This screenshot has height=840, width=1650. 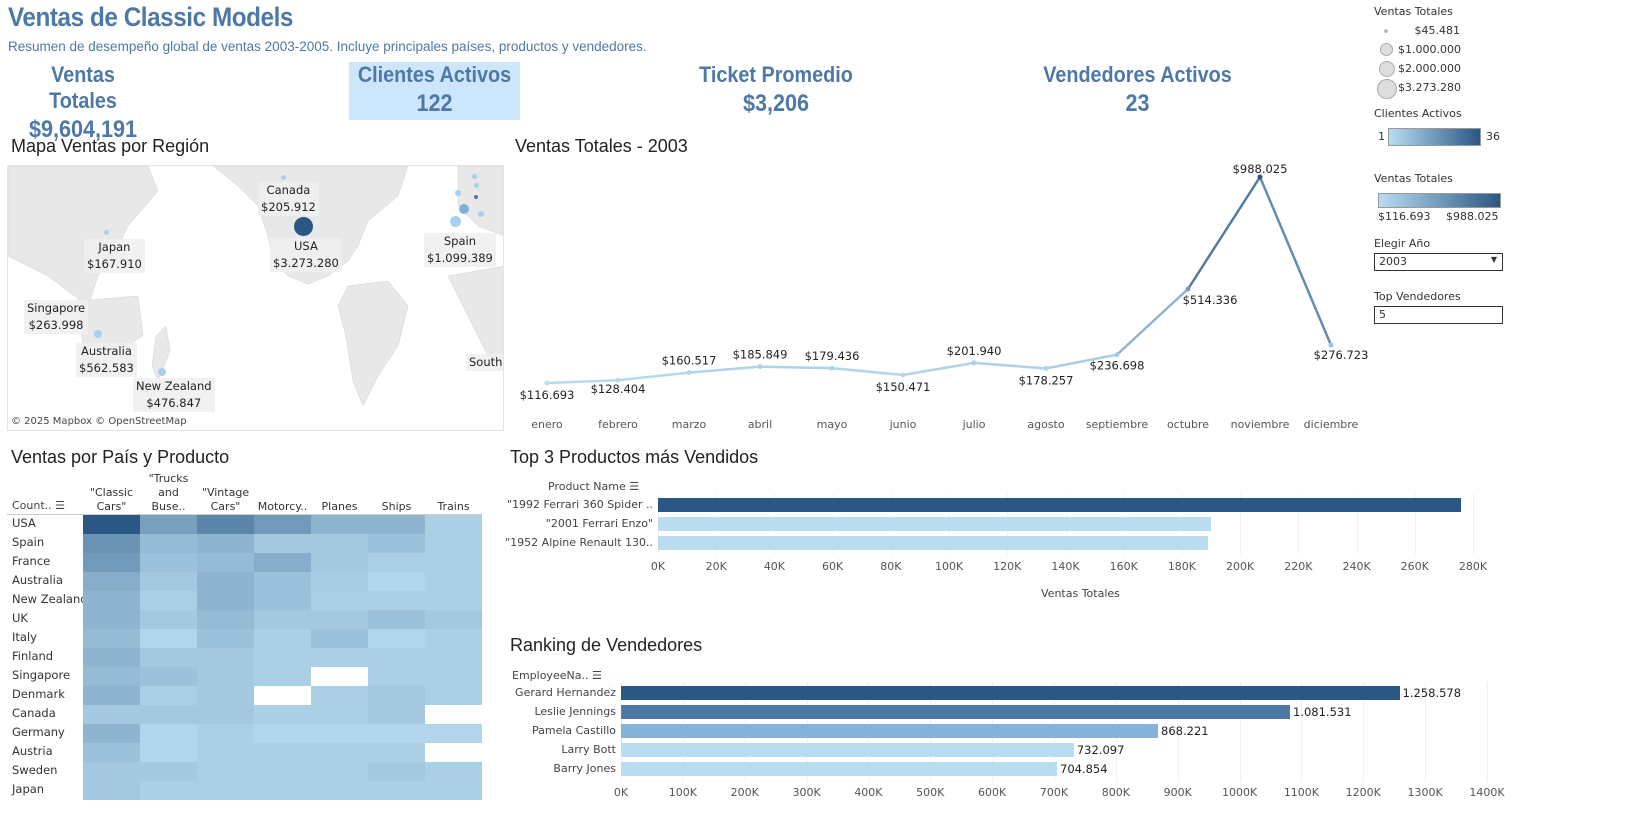 What do you see at coordinates (282, 506) in the screenshot?
I see `heatmap-column-header: Motorcy..` at bounding box center [282, 506].